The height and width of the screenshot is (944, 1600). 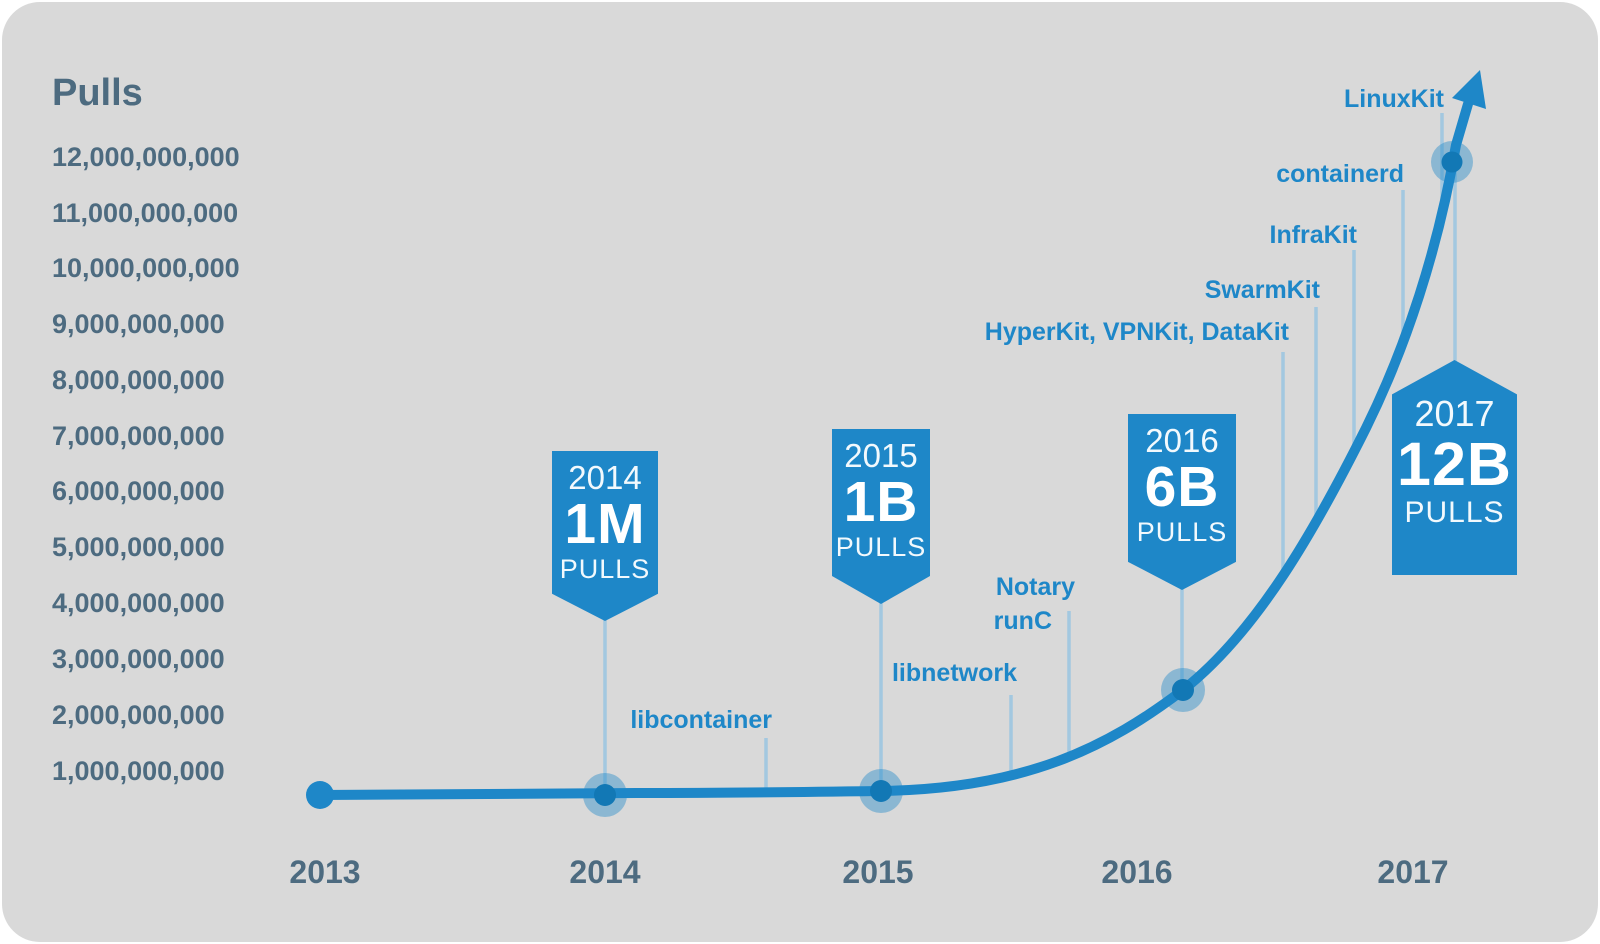 What do you see at coordinates (1313, 235) in the screenshot?
I see `milestone-label-infrakit: InfraKit` at bounding box center [1313, 235].